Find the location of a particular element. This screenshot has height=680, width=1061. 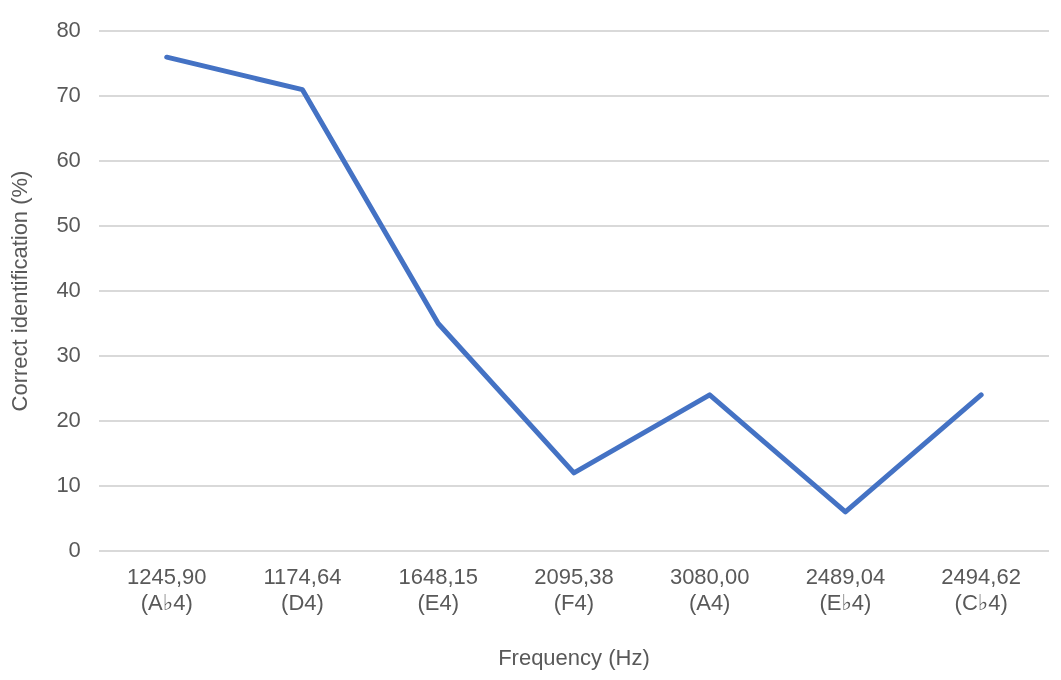

y-tick-label: 30 is located at coordinates (68, 355).